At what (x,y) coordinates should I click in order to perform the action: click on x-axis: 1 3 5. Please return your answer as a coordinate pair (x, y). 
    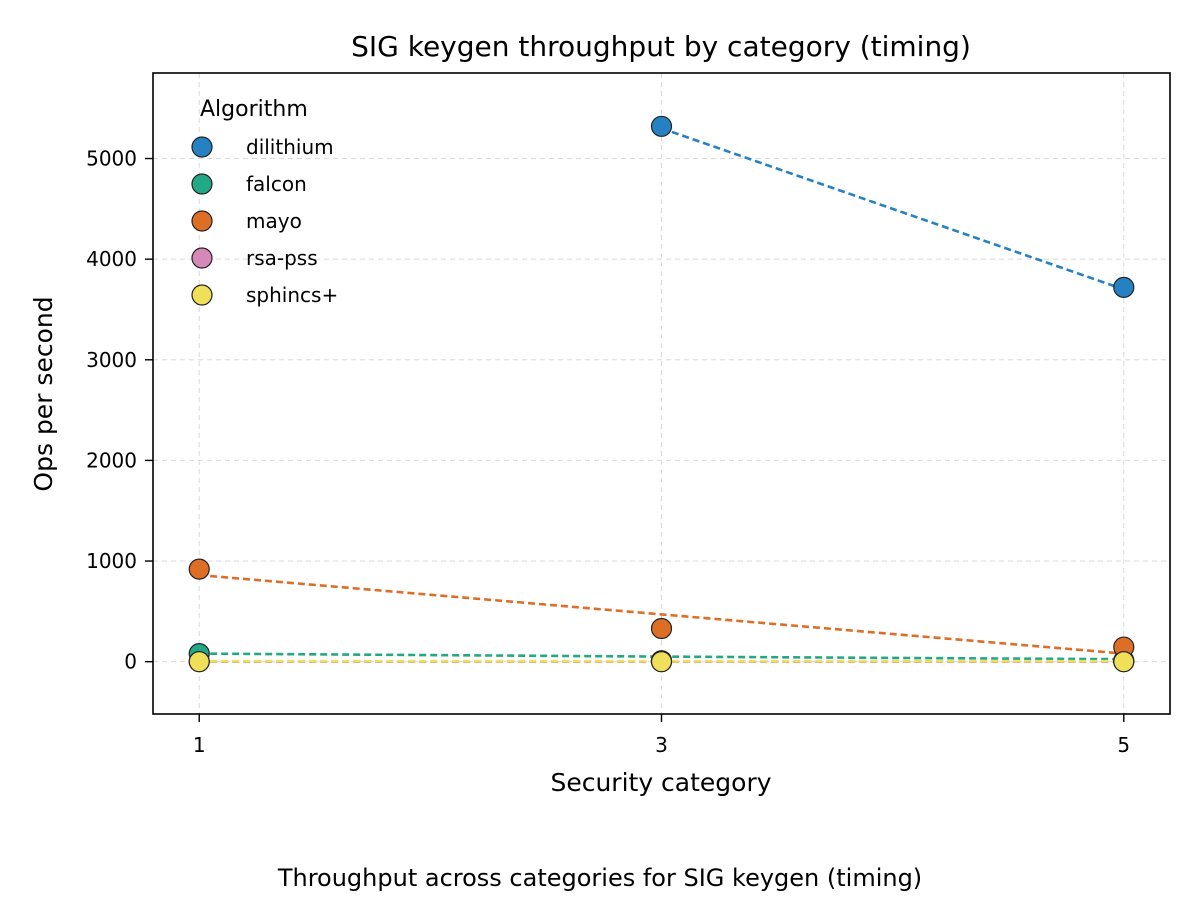
    Looking at the image, I should click on (661, 735).